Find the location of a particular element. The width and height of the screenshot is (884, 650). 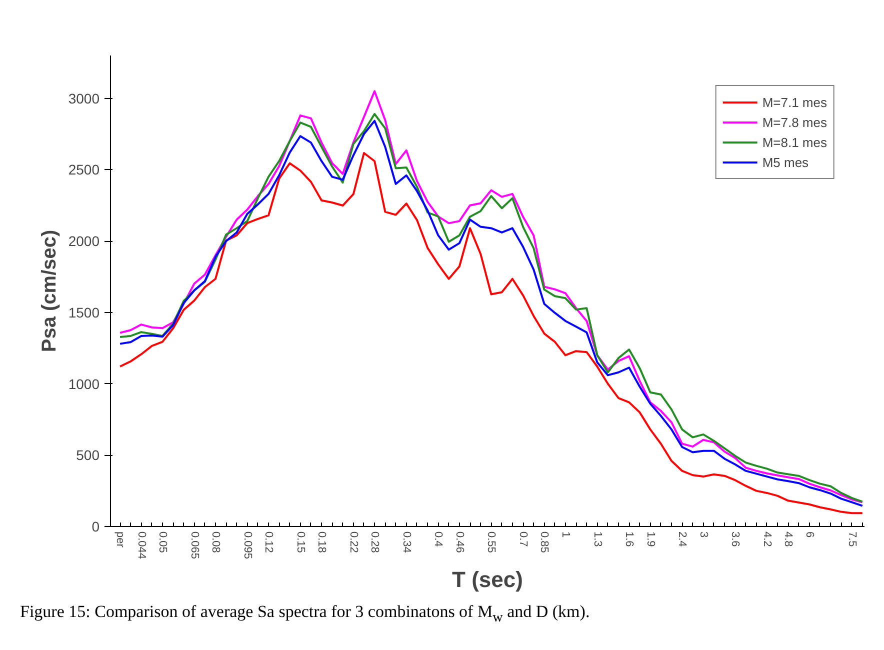

x-tick-label: 2.4 is located at coordinates (682, 539).